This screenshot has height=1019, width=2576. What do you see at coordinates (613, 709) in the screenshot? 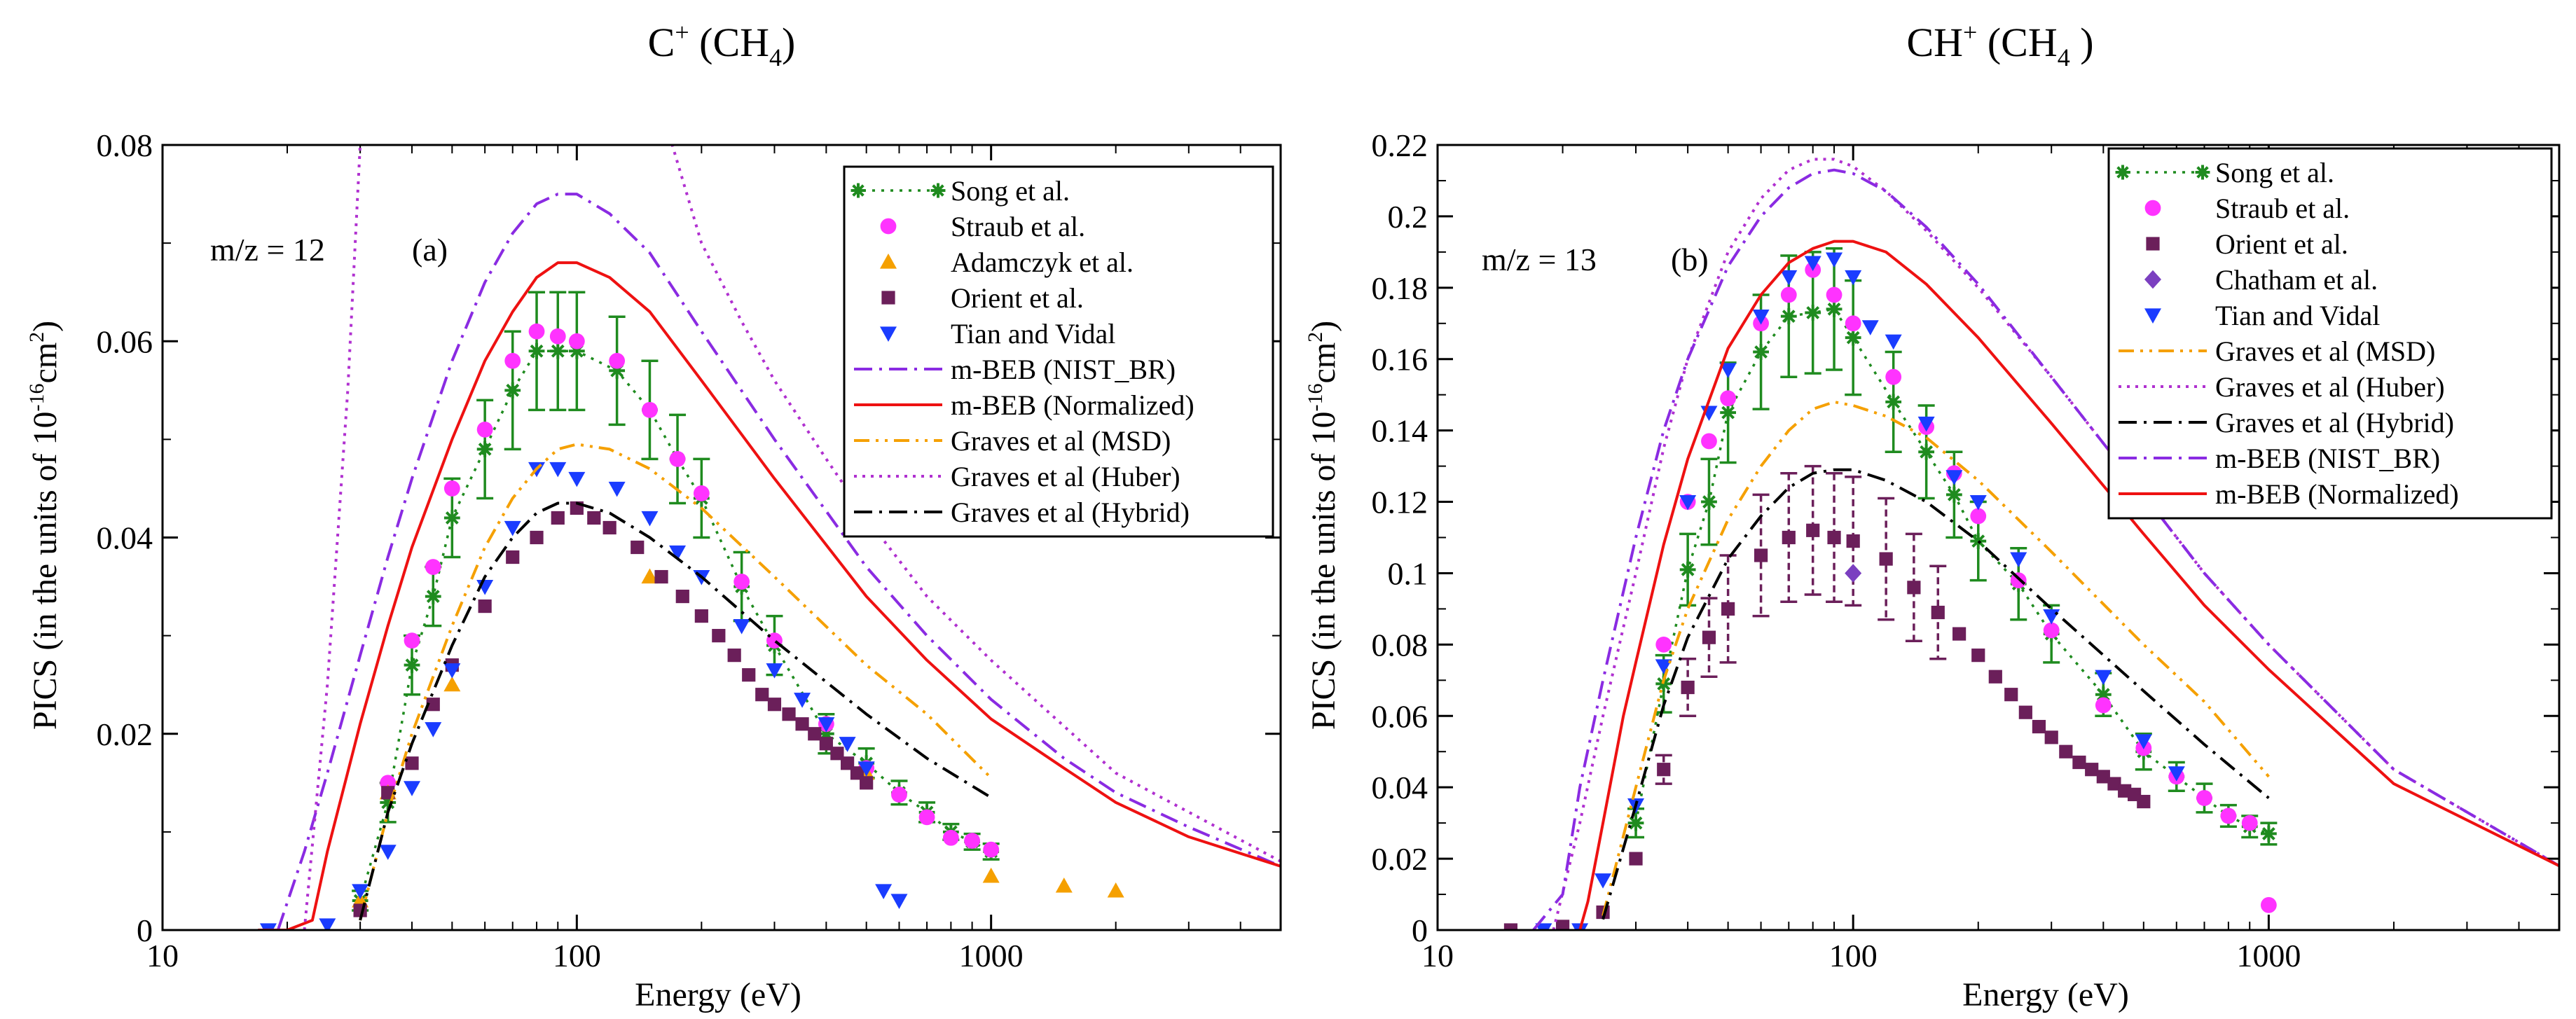
I see `left-series-orient-et-al` at bounding box center [613, 709].